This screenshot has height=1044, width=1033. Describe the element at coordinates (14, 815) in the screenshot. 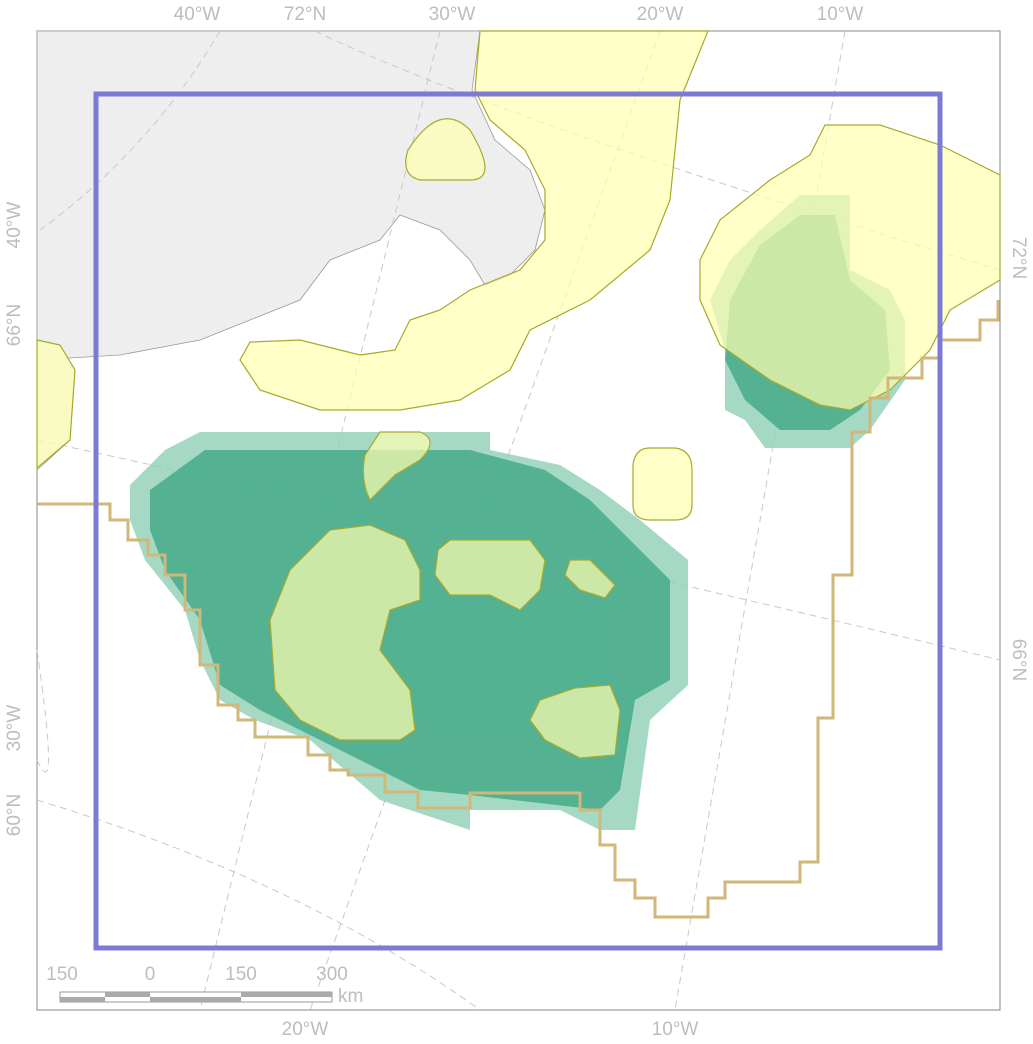

I see `graticule-label: 60°N` at that location.